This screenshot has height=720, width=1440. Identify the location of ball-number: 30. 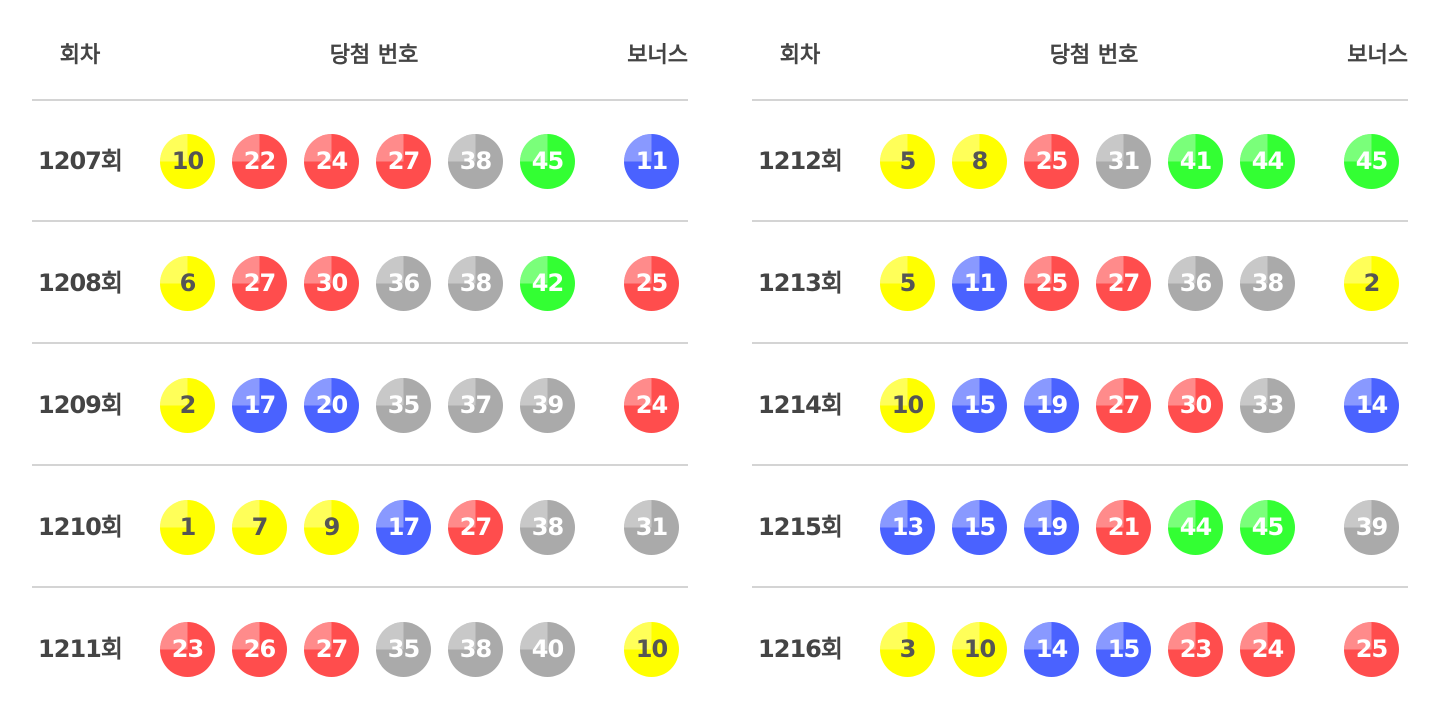
(331, 283).